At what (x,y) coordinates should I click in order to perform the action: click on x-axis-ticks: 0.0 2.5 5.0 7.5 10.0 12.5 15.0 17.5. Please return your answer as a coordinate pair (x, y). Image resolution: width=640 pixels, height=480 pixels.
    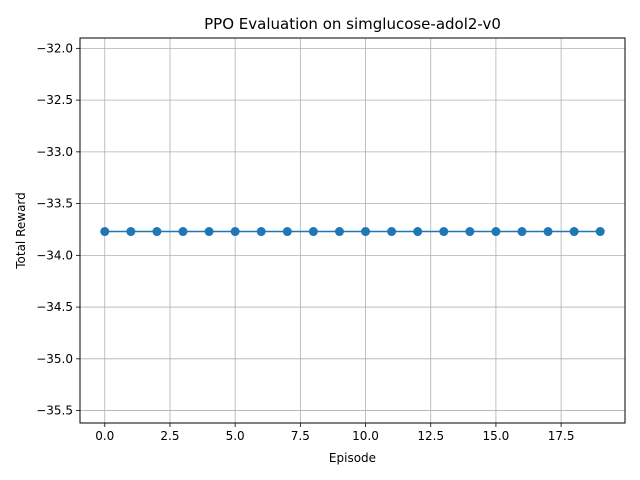
    Looking at the image, I should click on (334, 433).